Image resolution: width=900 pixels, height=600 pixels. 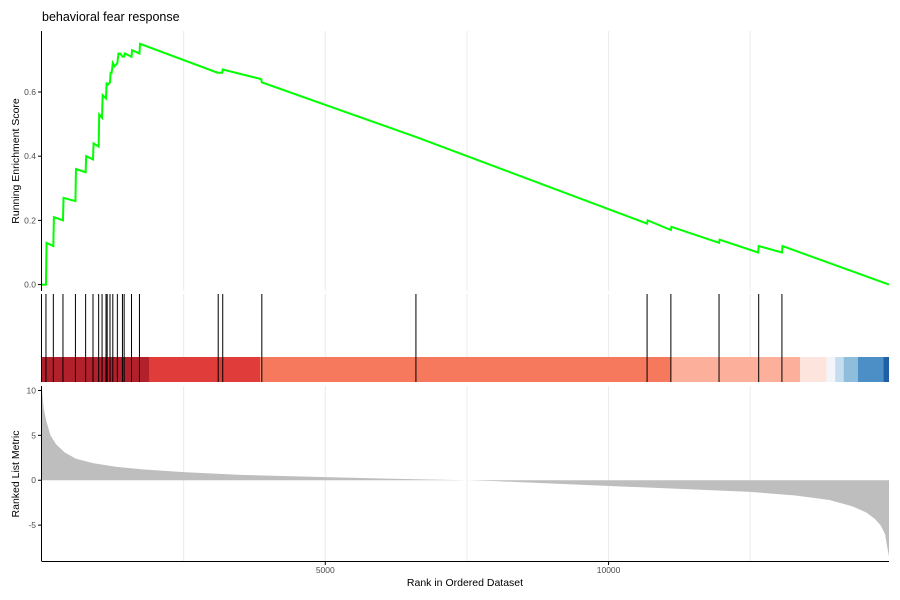 I want to click on hits-panel, so click(x=465, y=338).